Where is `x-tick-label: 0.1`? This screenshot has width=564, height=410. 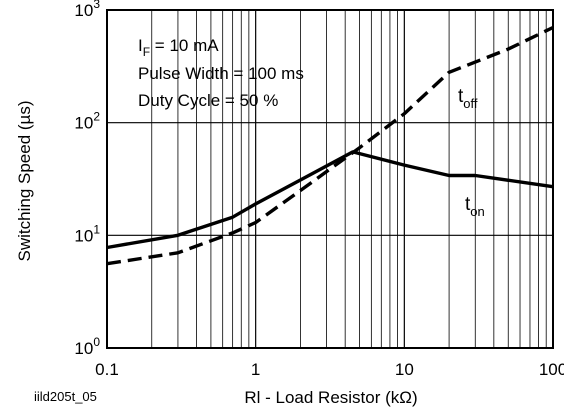 x-tick-label: 0.1 is located at coordinates (107, 369).